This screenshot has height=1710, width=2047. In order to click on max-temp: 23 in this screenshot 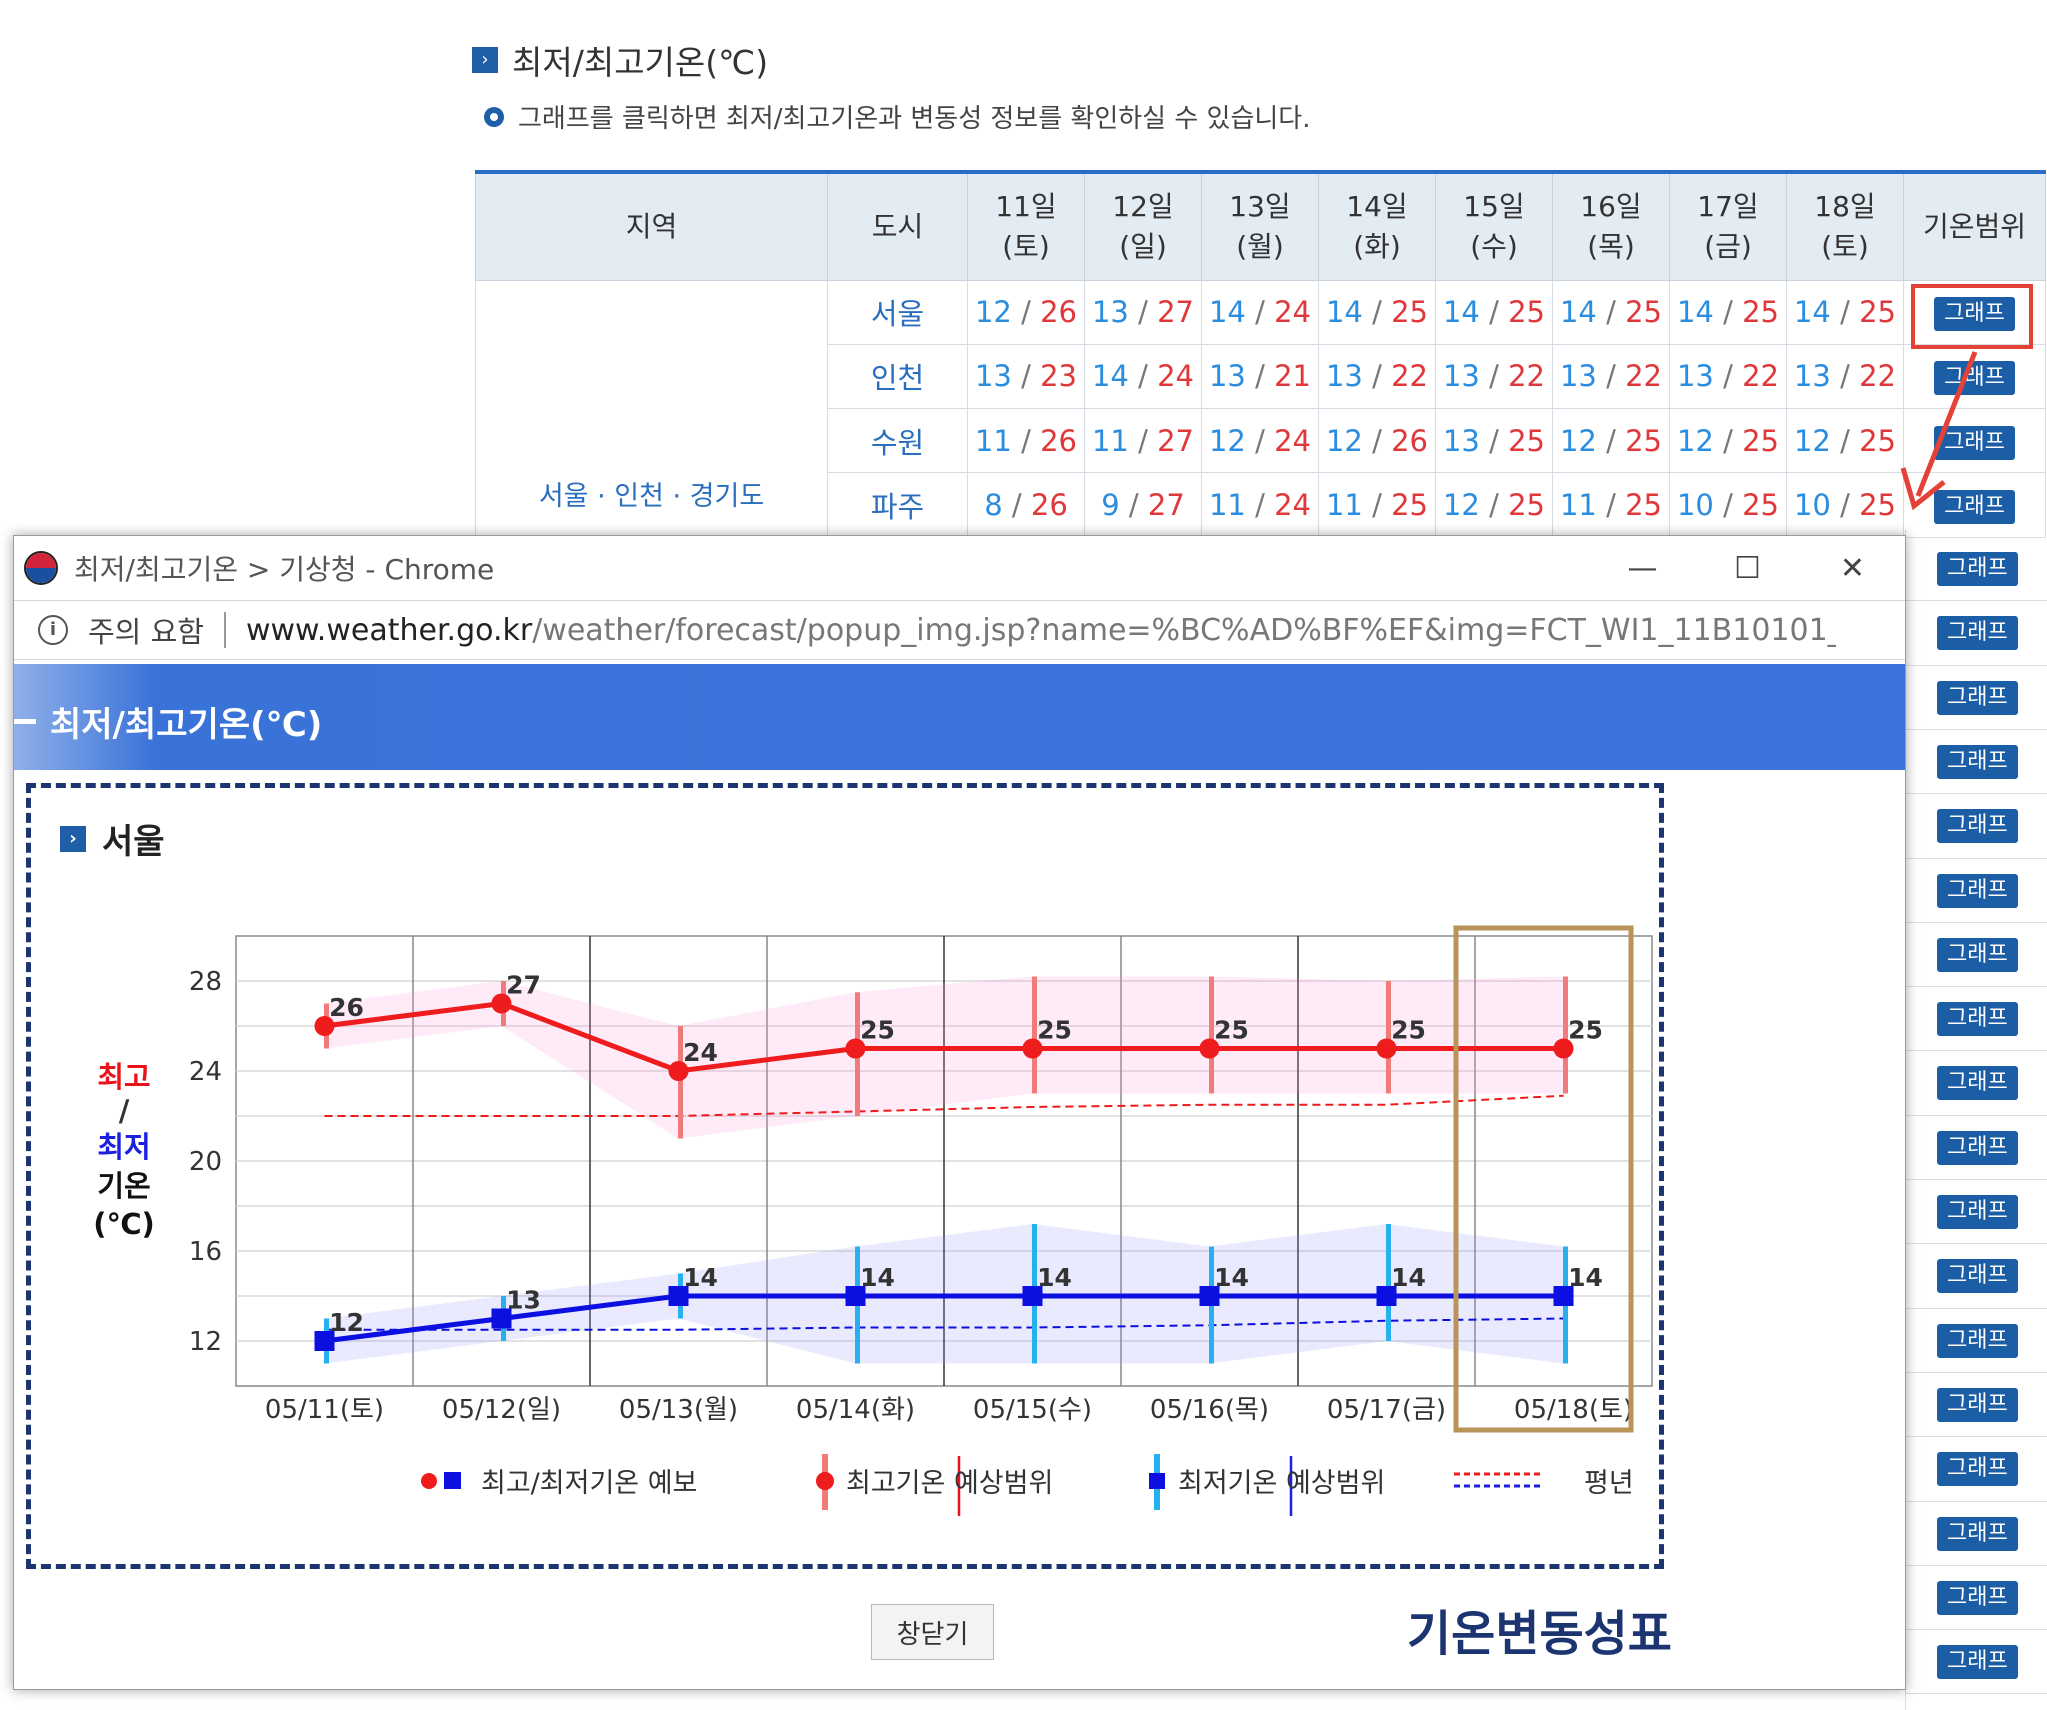, I will do `click(1059, 376)`.